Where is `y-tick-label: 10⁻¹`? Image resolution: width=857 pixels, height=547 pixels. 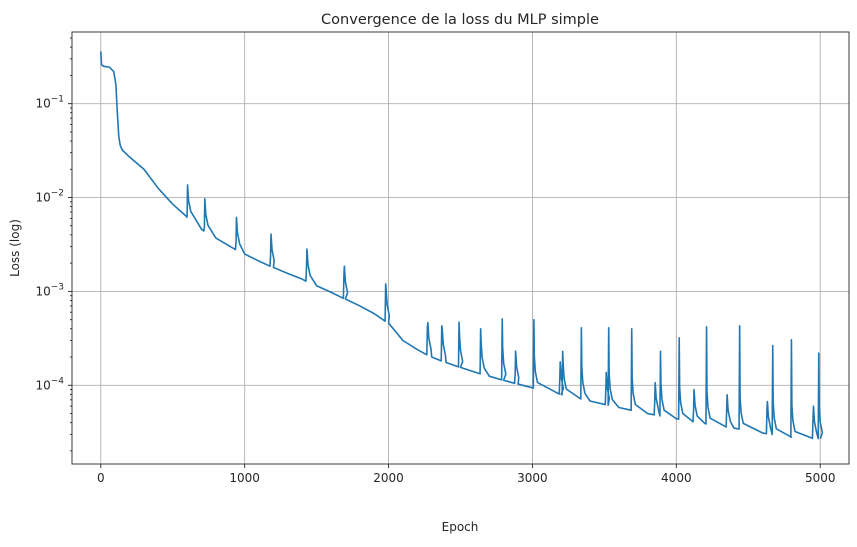
y-tick-label: 10⁻¹ is located at coordinates (49, 103).